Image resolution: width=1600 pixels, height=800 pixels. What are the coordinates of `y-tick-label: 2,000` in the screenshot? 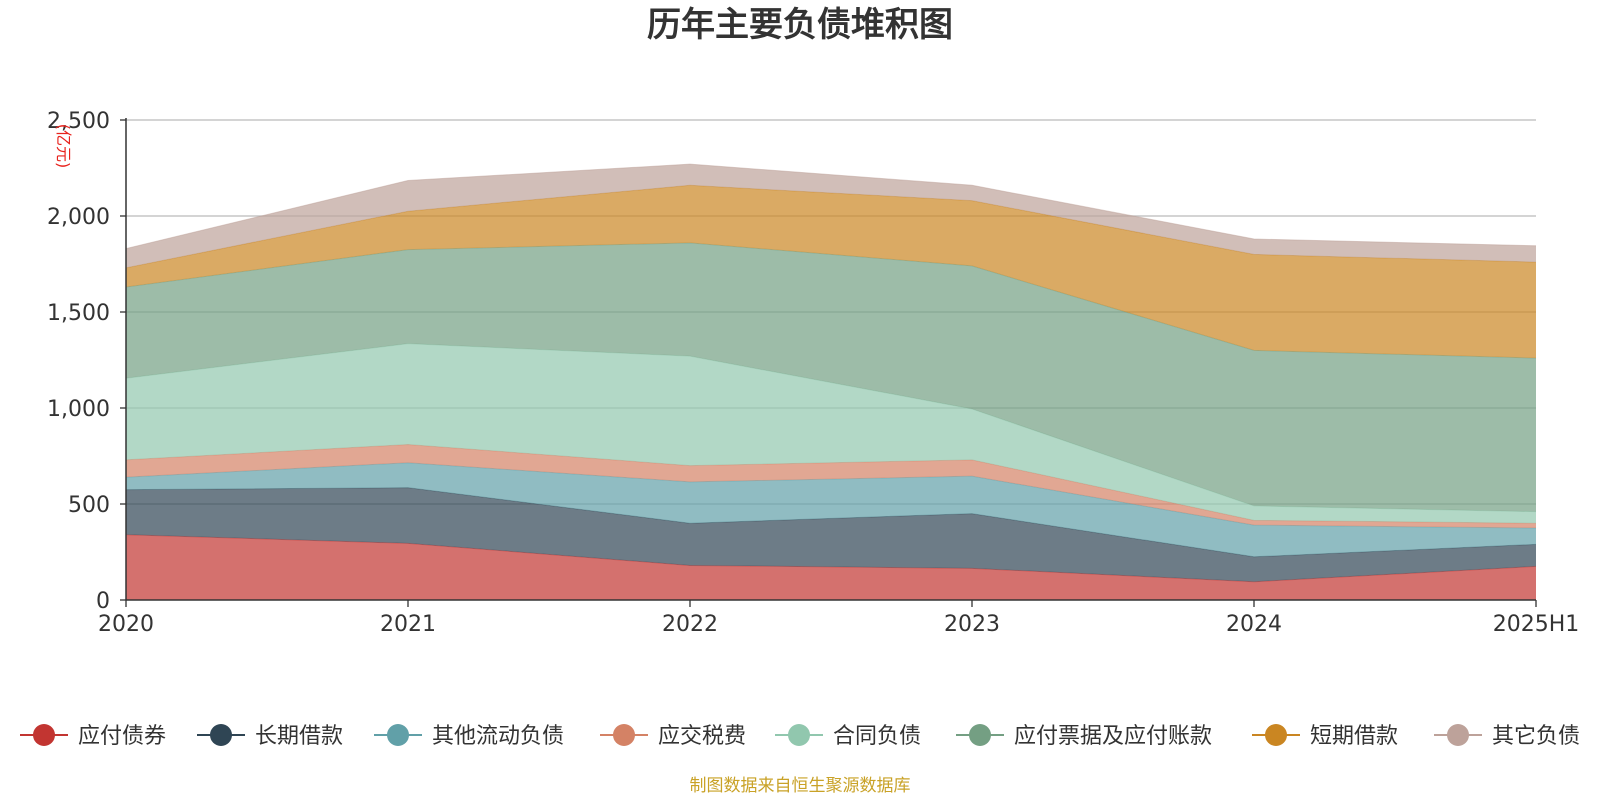 It's located at (78, 217).